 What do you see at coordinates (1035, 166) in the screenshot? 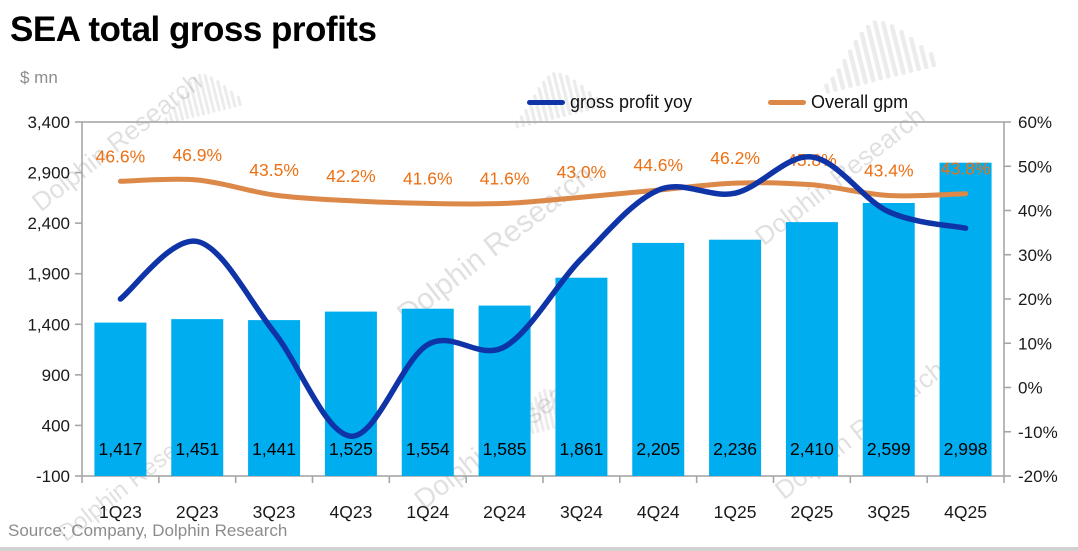
I see `right-axis-label: 50%` at bounding box center [1035, 166].